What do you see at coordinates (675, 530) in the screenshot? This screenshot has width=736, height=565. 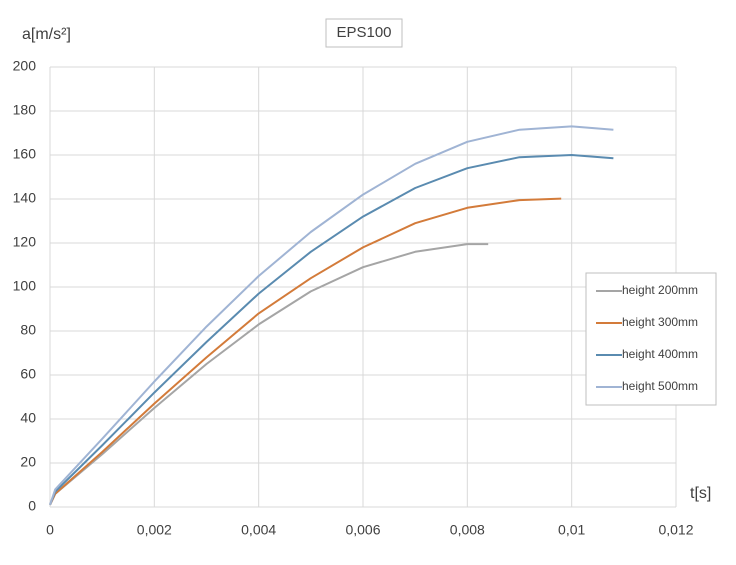 I see `x-tick-label: 0,012` at bounding box center [675, 530].